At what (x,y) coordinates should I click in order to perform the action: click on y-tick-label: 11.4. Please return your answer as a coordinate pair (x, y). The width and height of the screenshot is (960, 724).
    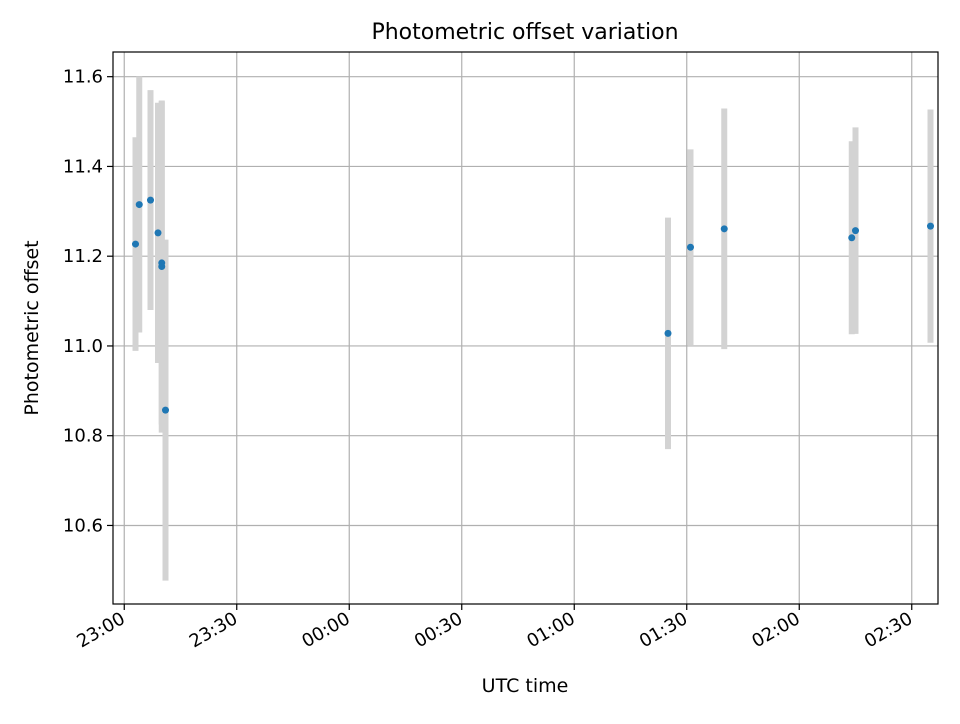
    Looking at the image, I should click on (83, 166).